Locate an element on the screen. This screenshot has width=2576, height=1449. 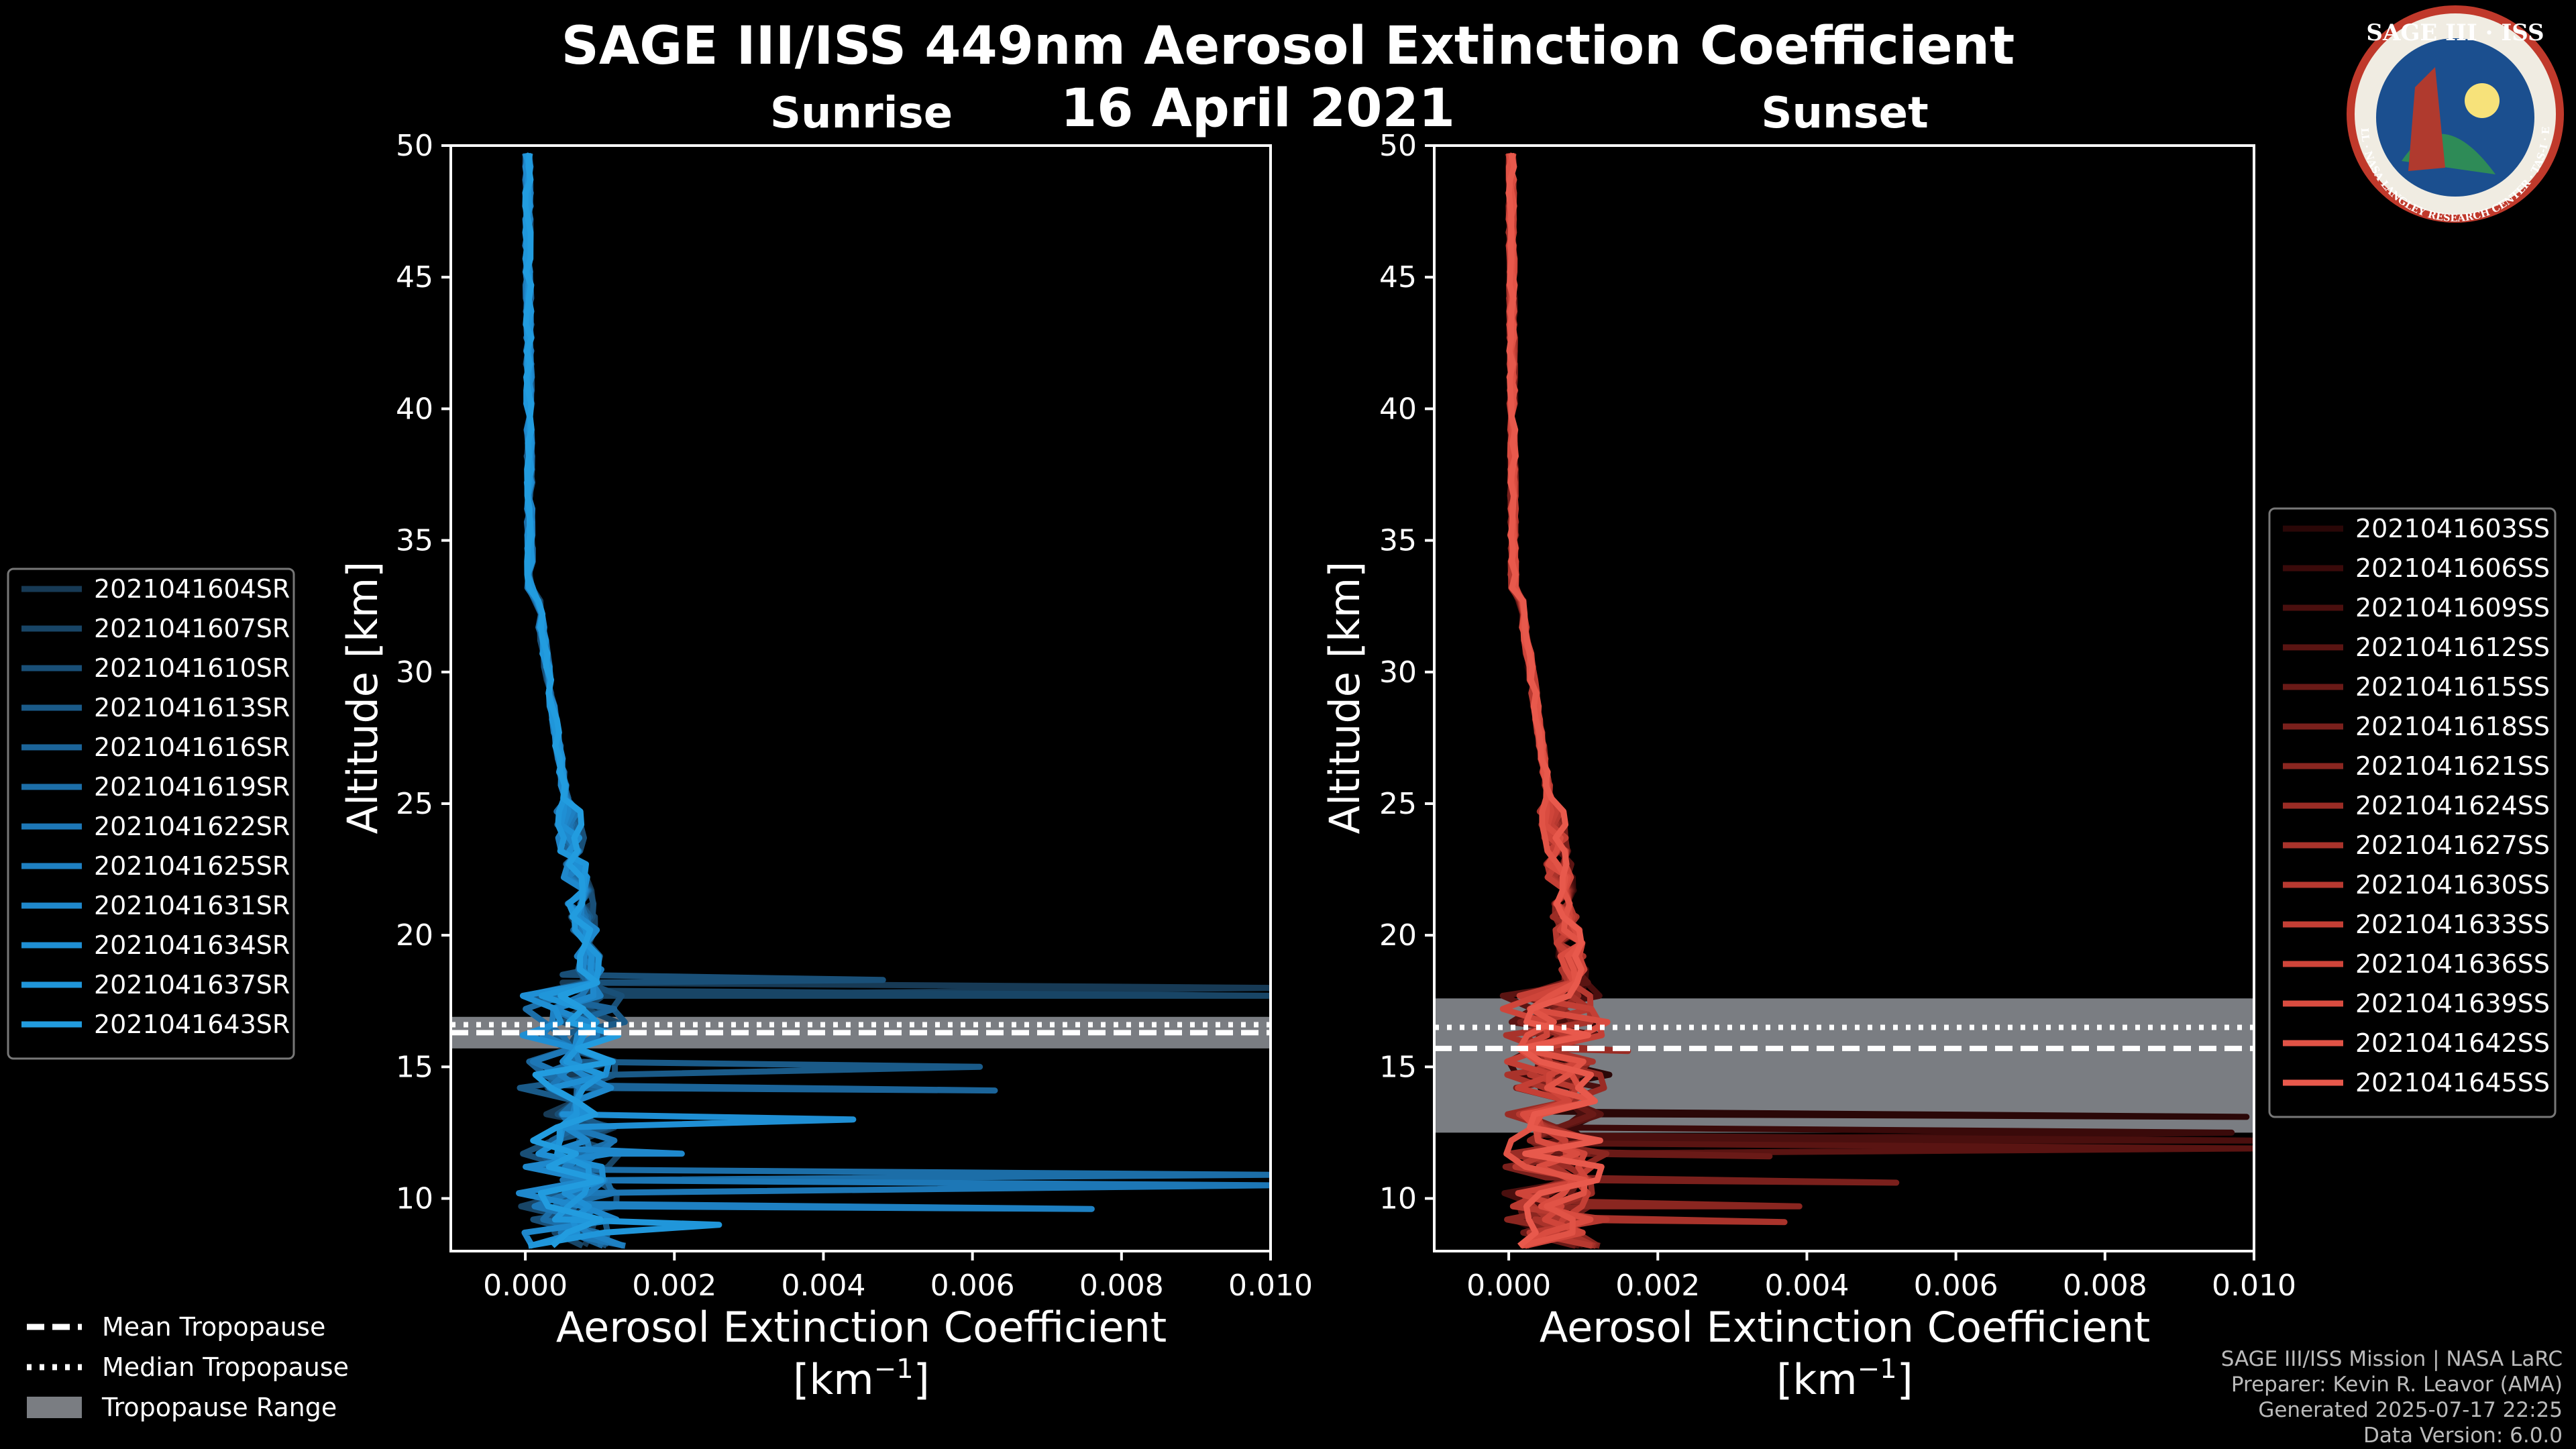
panel-title-sunset: Sunset is located at coordinates (1844, 113).